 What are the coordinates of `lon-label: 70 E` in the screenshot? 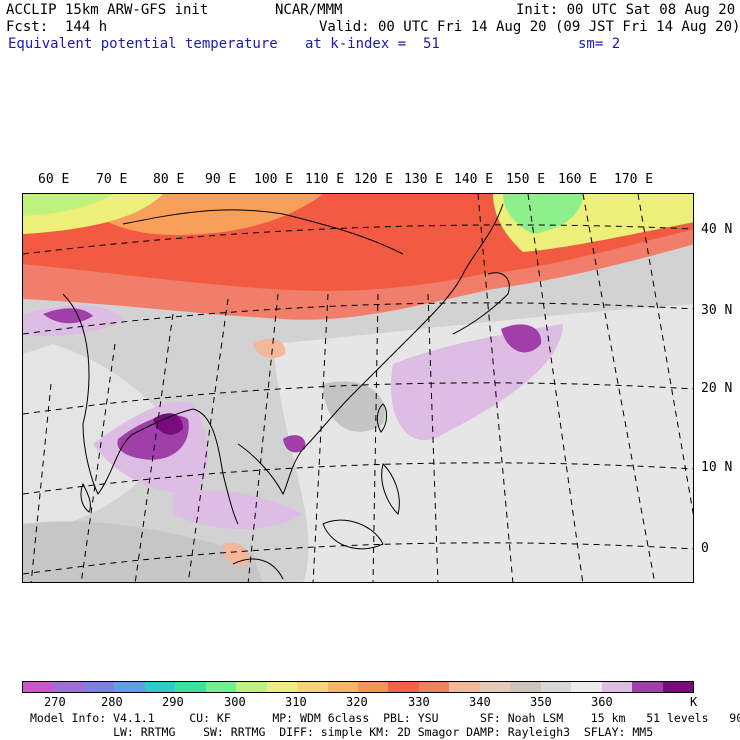 It's located at (112, 179).